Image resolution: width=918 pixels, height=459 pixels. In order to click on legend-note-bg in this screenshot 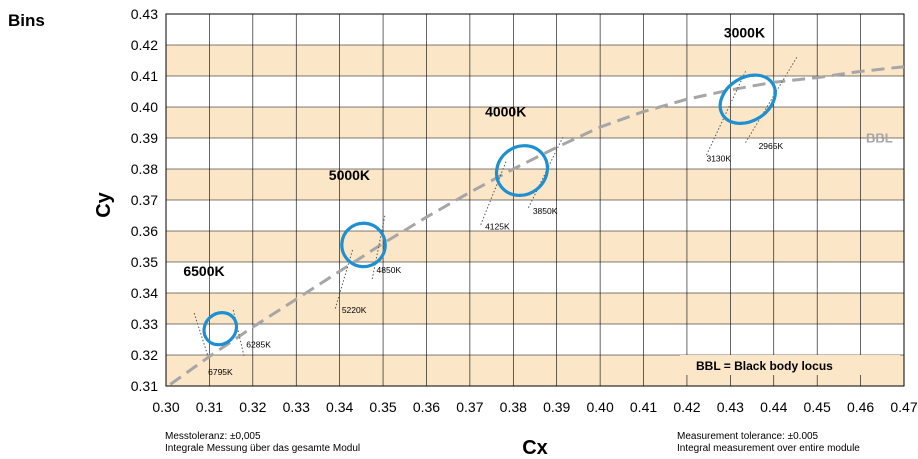, I will do `click(790, 365)`.